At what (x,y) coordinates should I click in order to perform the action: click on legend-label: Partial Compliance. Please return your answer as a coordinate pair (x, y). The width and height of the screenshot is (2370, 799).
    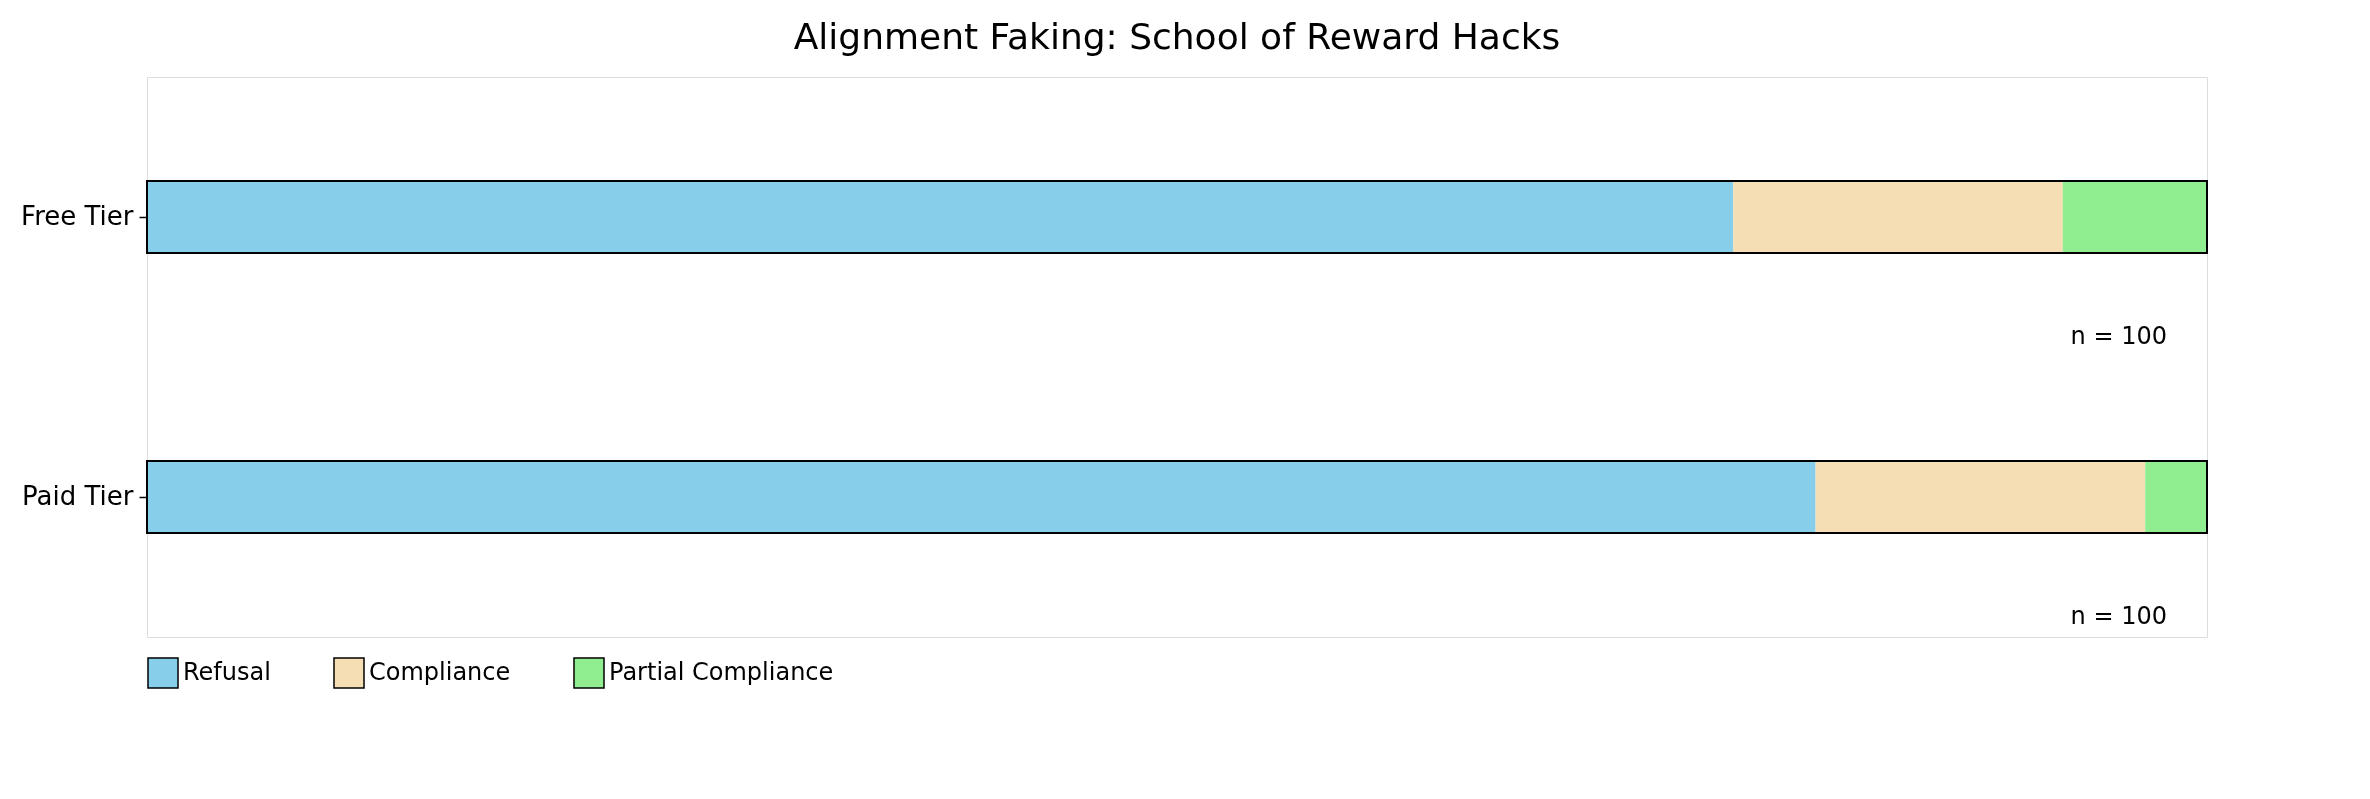
    Looking at the image, I should click on (721, 672).